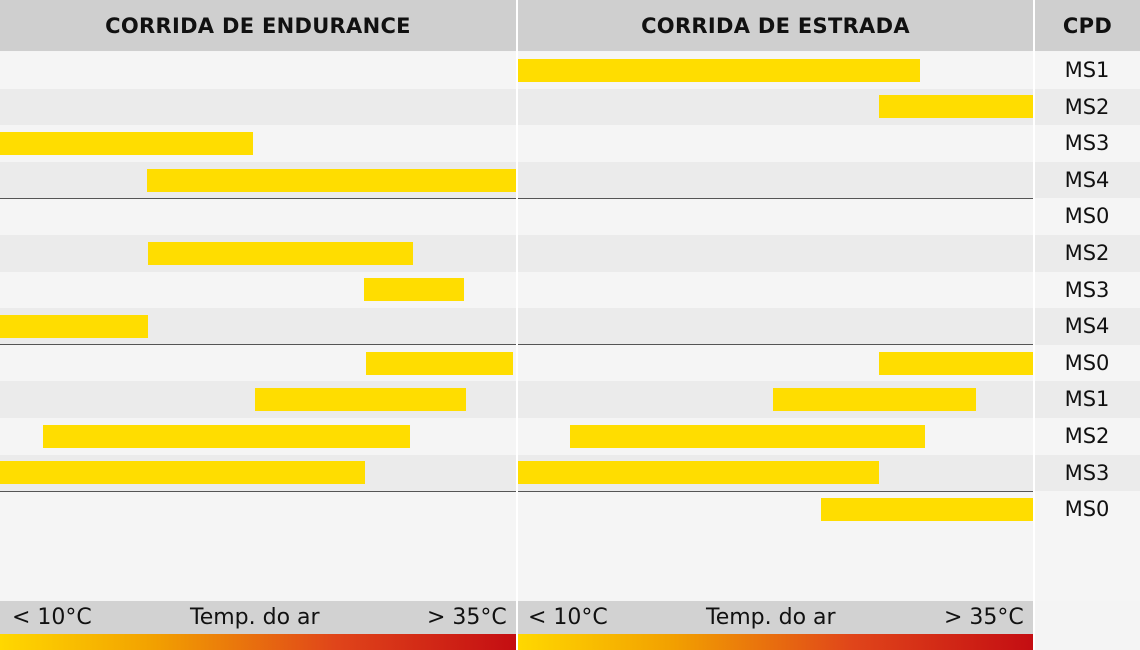  Describe the element at coordinates (775, 642) in the screenshot. I see `road-temperature-gradient` at that location.